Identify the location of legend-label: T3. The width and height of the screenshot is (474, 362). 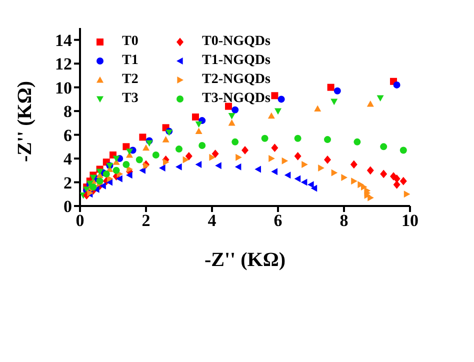
(130, 98).